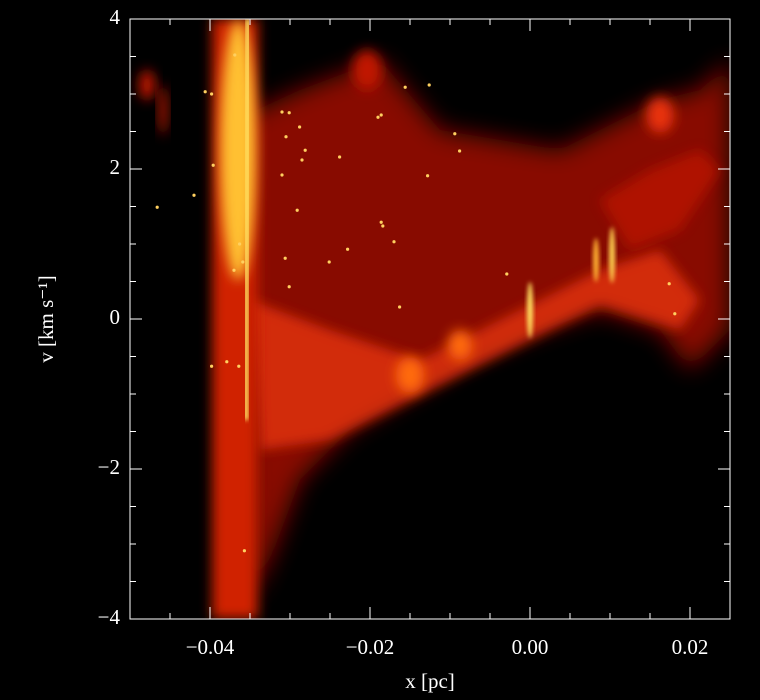  Describe the element at coordinates (370, 647) in the screenshot. I see `x-tick-label: −0.02` at that location.